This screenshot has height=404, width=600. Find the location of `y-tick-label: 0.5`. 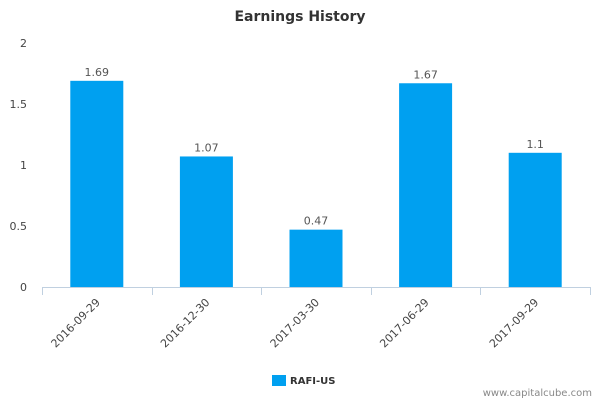

y-tick-label: 0.5 is located at coordinates (19, 226).